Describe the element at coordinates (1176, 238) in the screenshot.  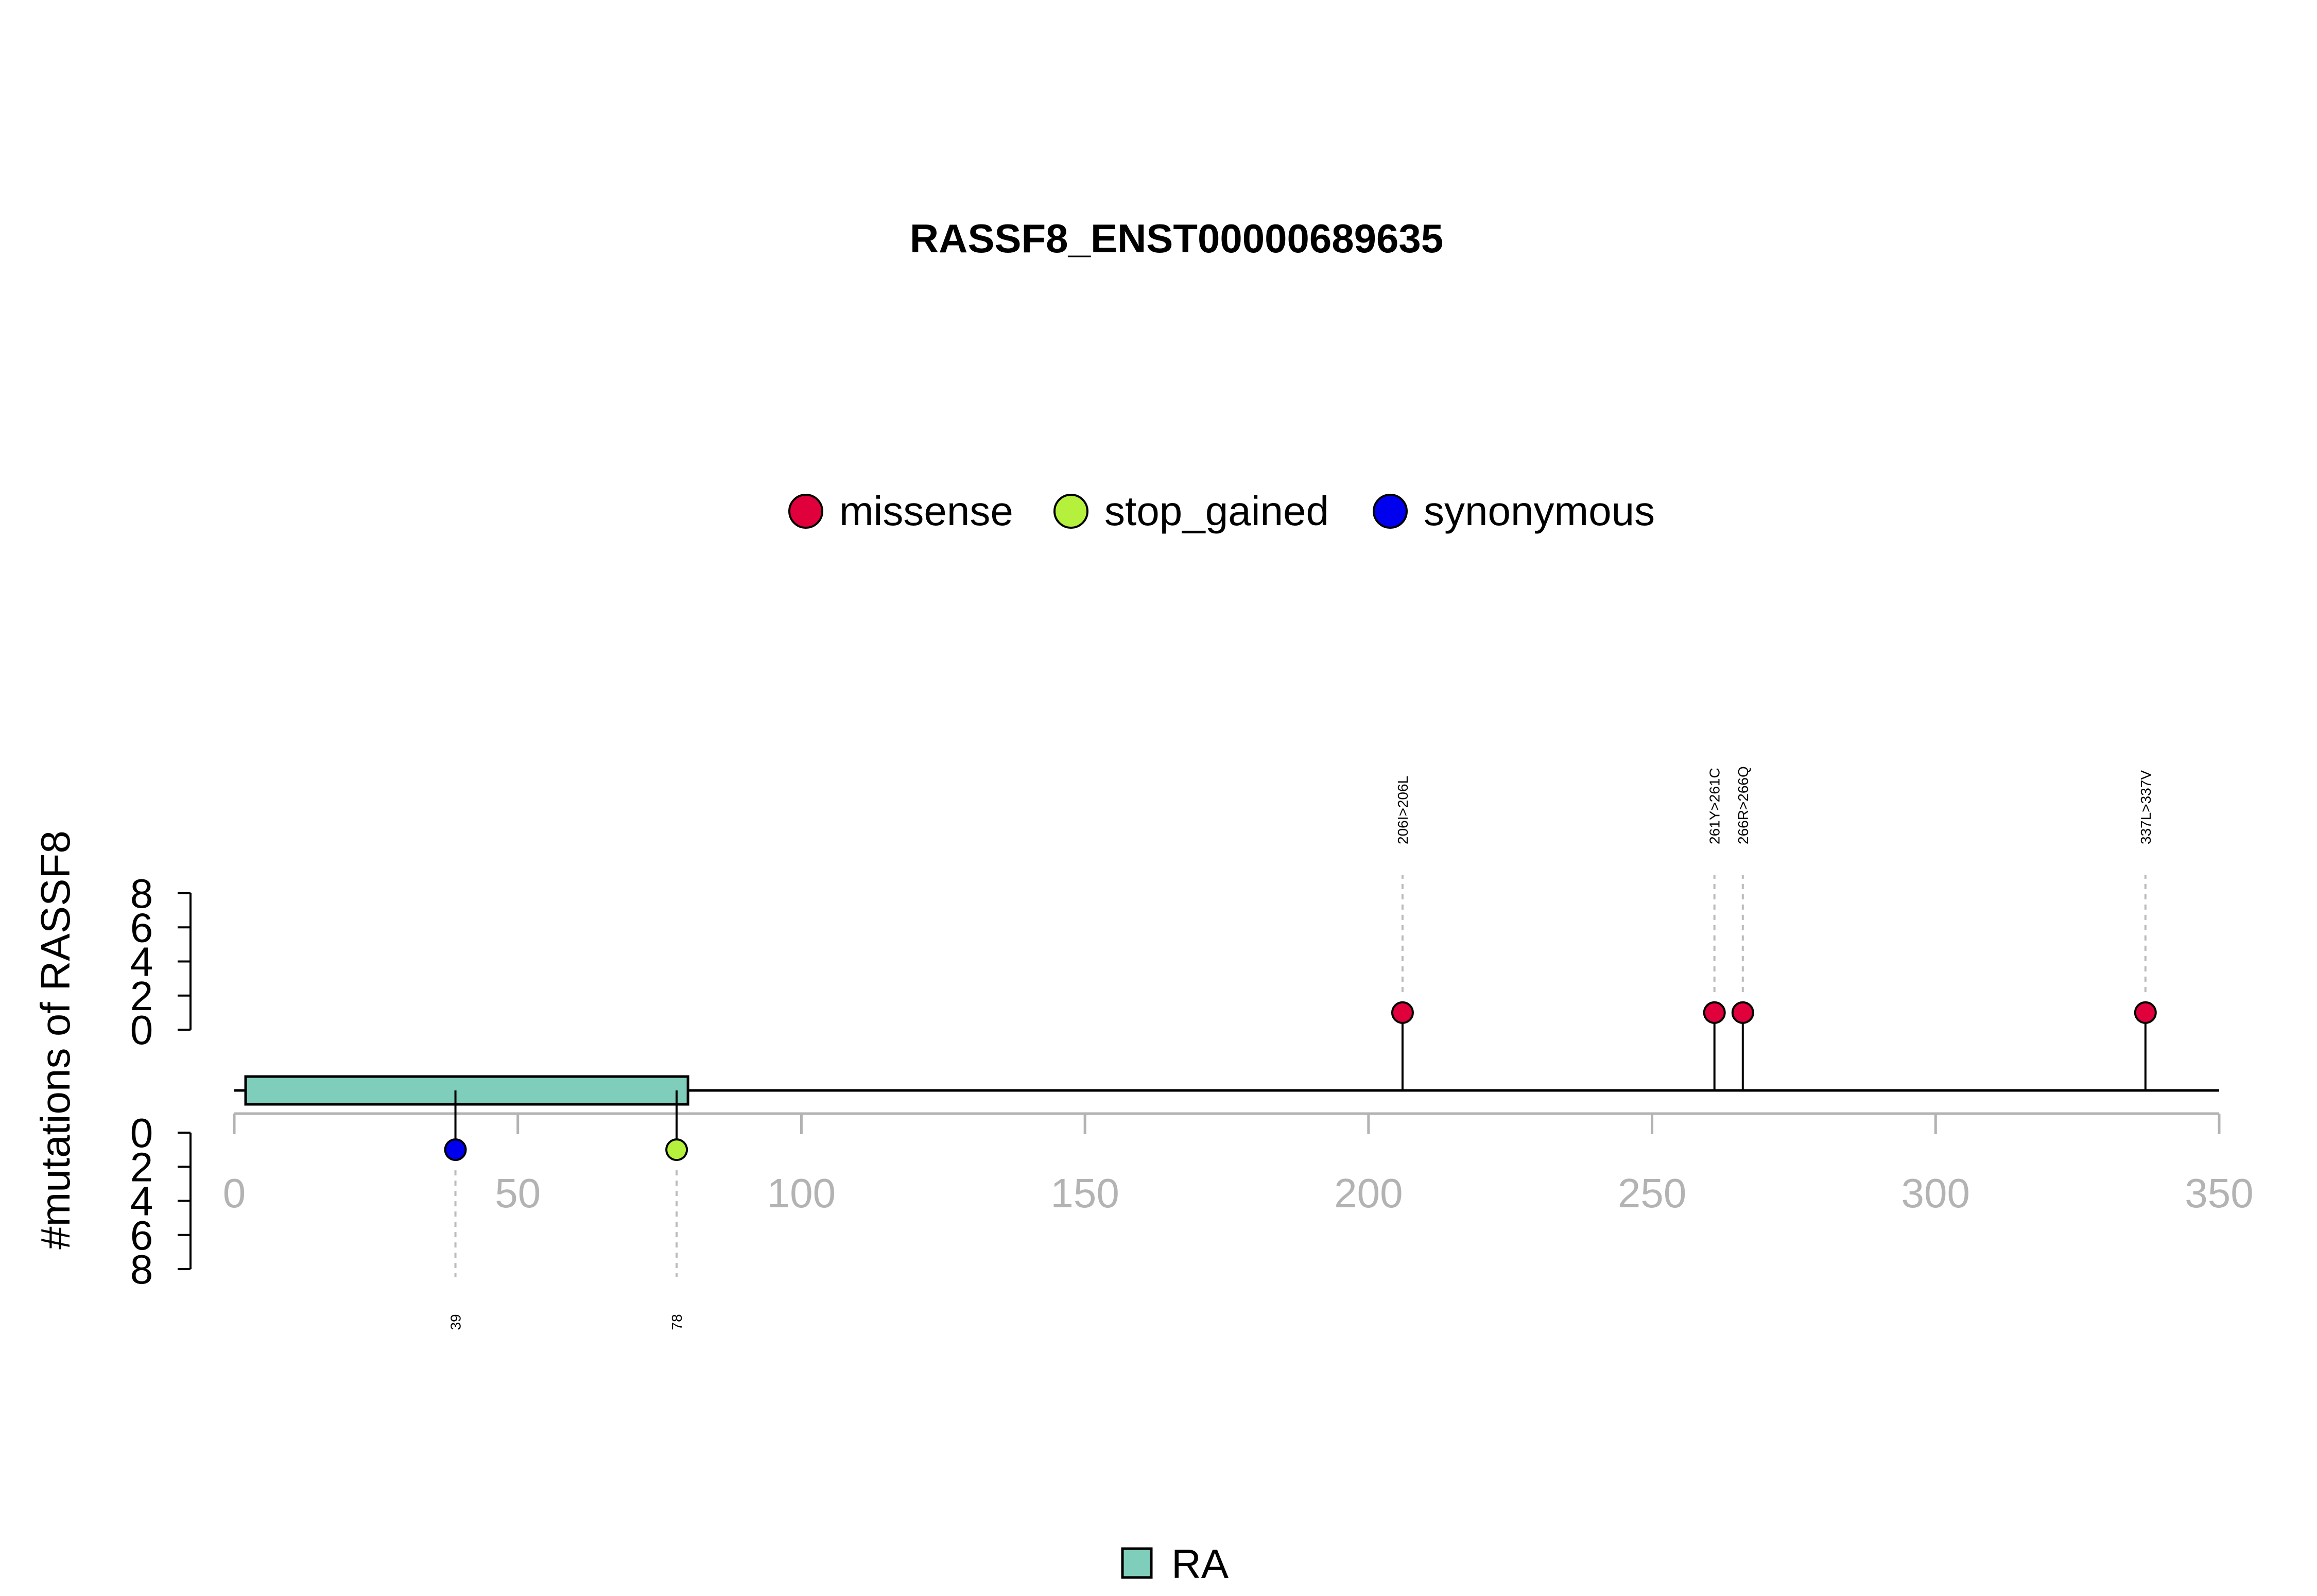
I see `chart-title: RASSF8_ENST00000689635` at that location.